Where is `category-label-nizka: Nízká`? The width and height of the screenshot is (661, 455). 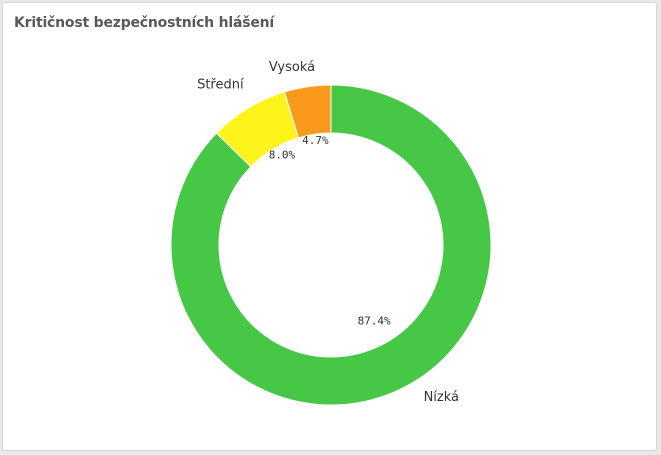 category-label-nizka: Nízká is located at coordinates (441, 397).